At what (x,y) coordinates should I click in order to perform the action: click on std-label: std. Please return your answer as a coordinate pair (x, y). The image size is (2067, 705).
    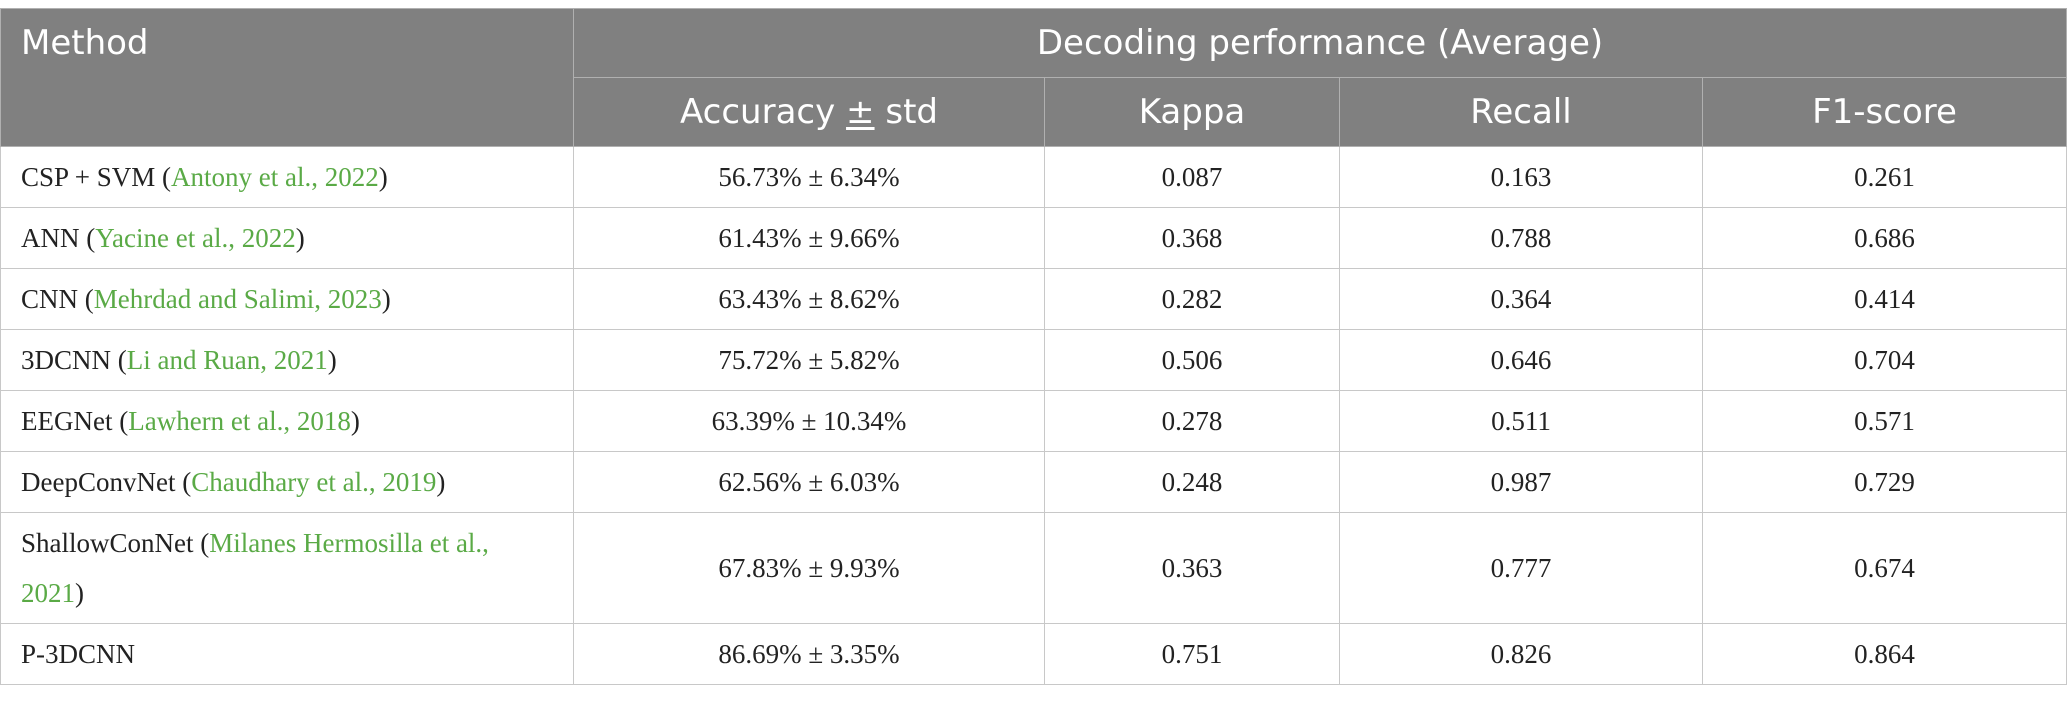
    Looking at the image, I should click on (906, 112).